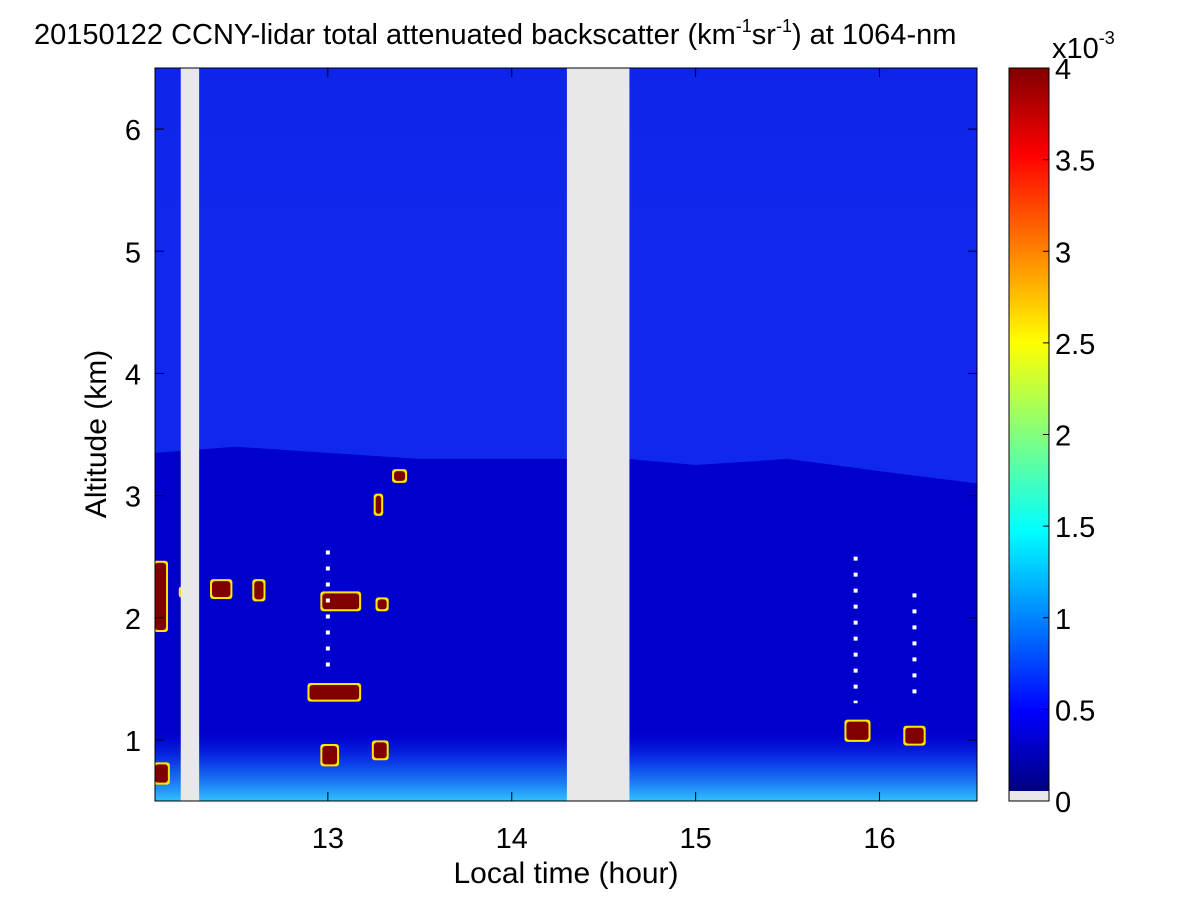 Image resolution: width=1200 pixels, height=900 pixels. What do you see at coordinates (1063, 437) in the screenshot?
I see `colorbar-tick-label: 2` at bounding box center [1063, 437].